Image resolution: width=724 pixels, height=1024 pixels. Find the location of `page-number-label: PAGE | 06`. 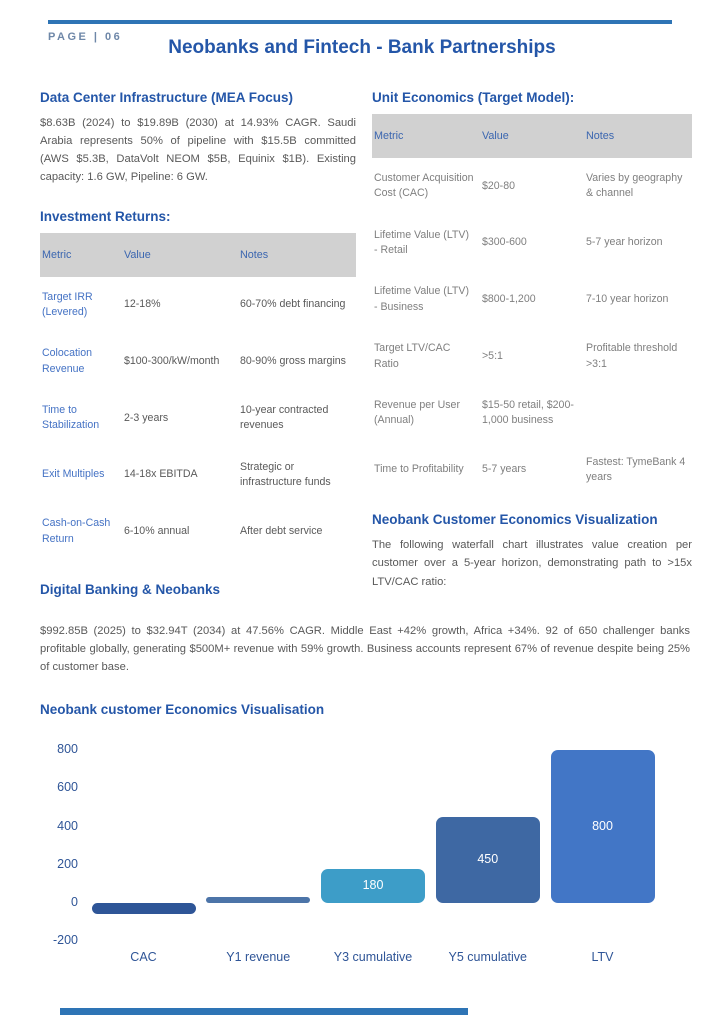

page-number-label: PAGE | 06 is located at coordinates (85, 37).